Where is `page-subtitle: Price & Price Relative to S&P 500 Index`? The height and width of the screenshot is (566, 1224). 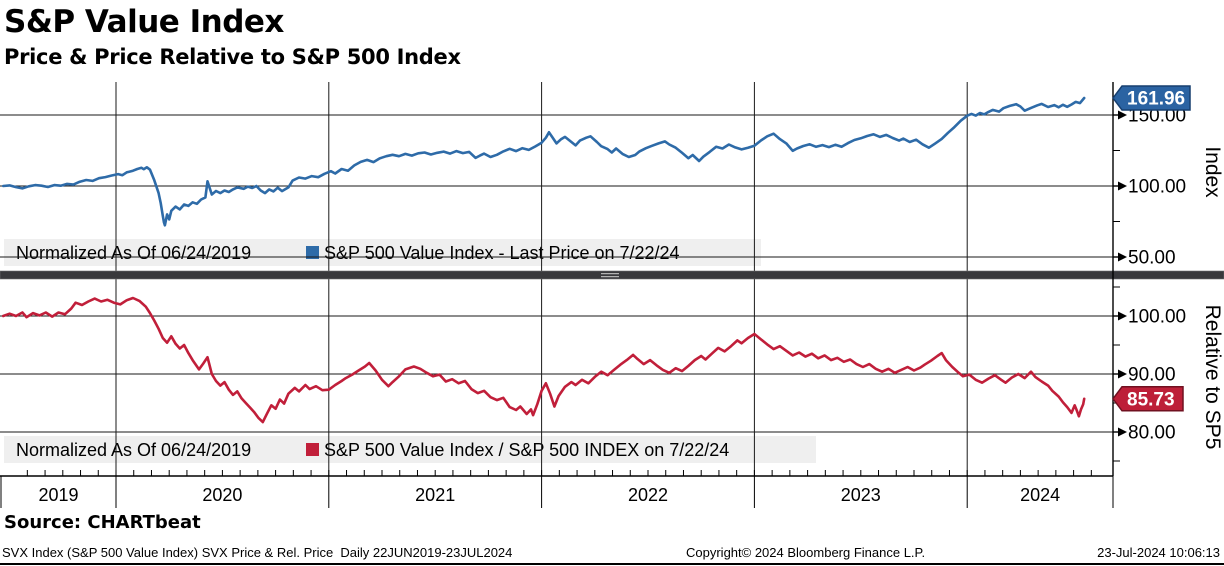 page-subtitle: Price & Price Relative to S&P 500 Index is located at coordinates (232, 57).